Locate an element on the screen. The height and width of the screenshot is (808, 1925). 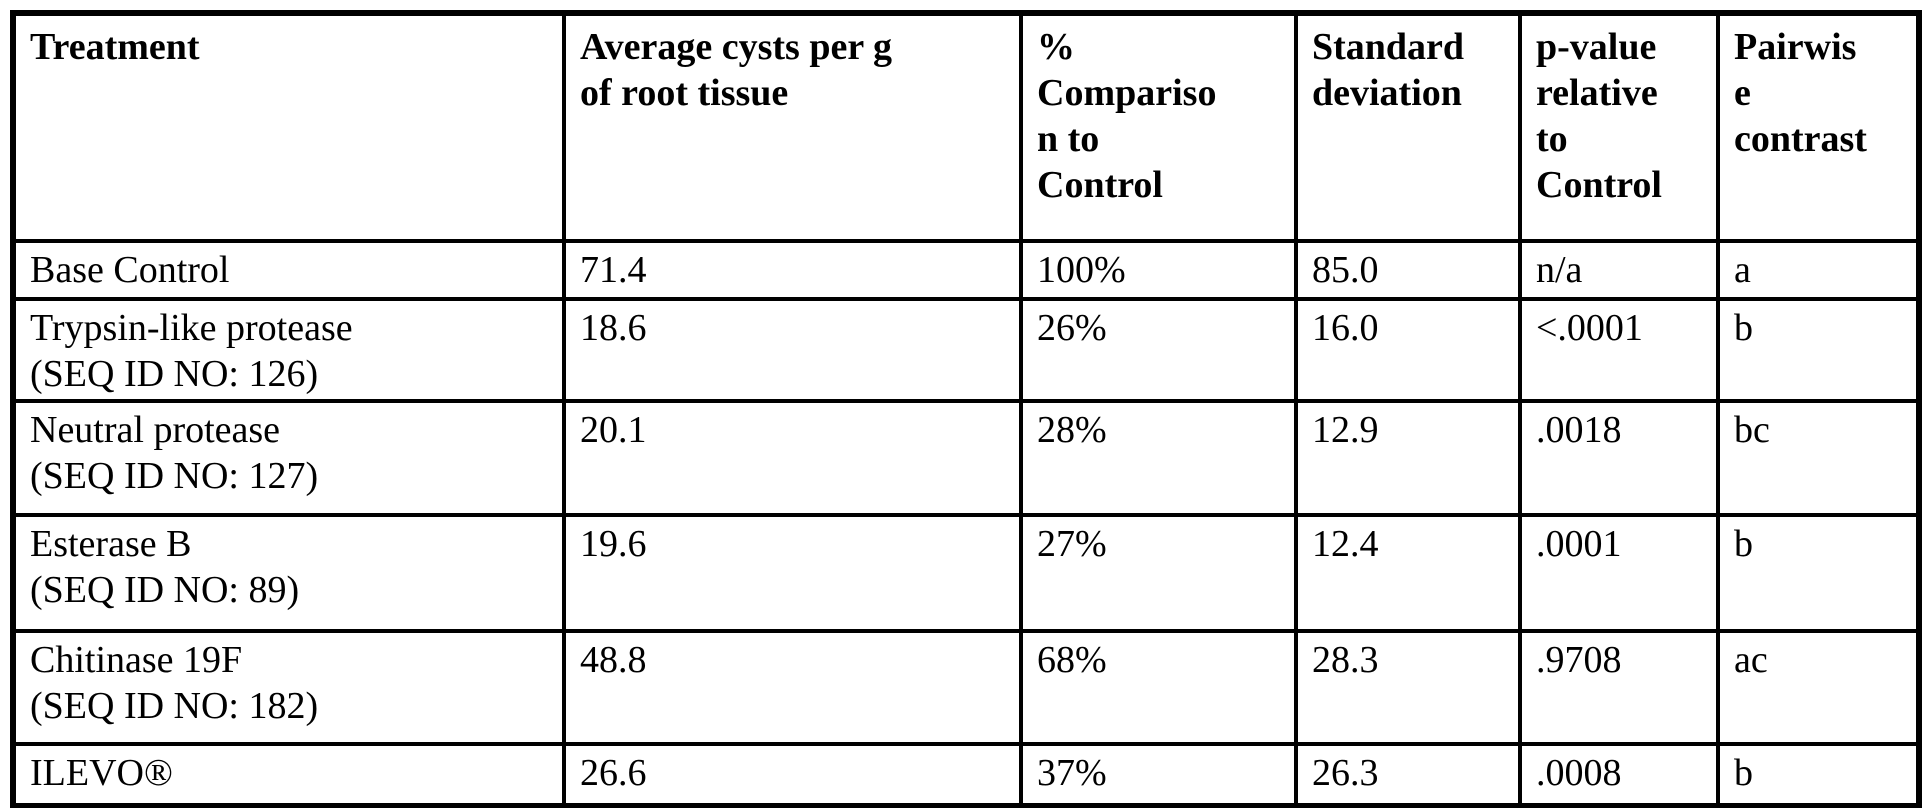
table-row: Base Control 71.4 100% 85.0 n/a a is located at coordinates (966, 270).